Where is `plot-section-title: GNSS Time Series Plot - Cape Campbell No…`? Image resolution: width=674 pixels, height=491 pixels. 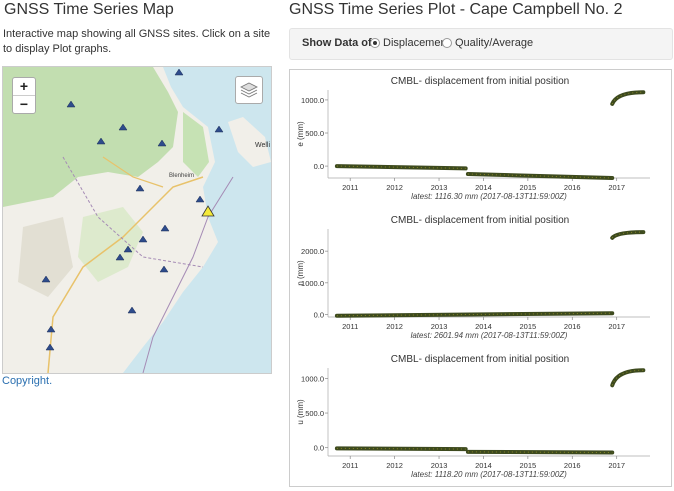
plot-section-title: GNSS Time Series Plot - Cape Campbell No… is located at coordinates (456, 9).